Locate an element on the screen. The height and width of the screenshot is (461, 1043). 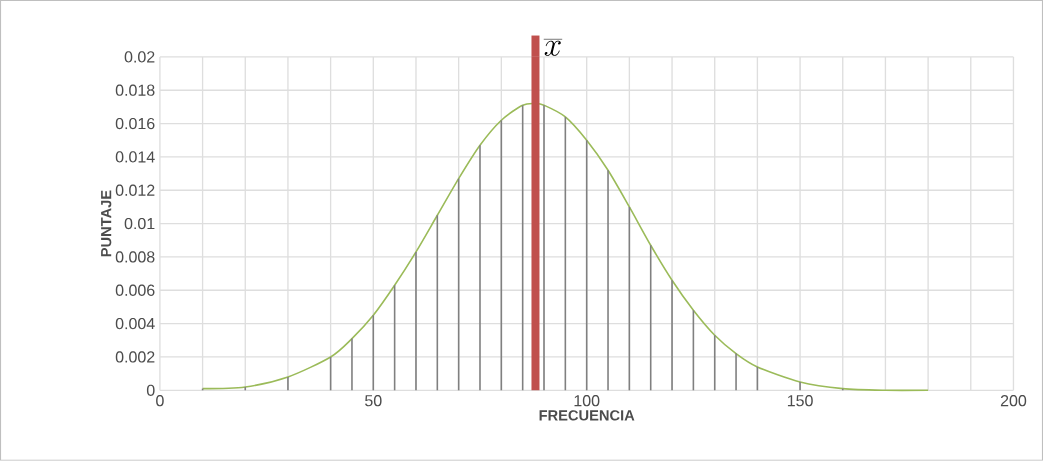
y-tick-label: 0.004 is located at coordinates (135, 324).